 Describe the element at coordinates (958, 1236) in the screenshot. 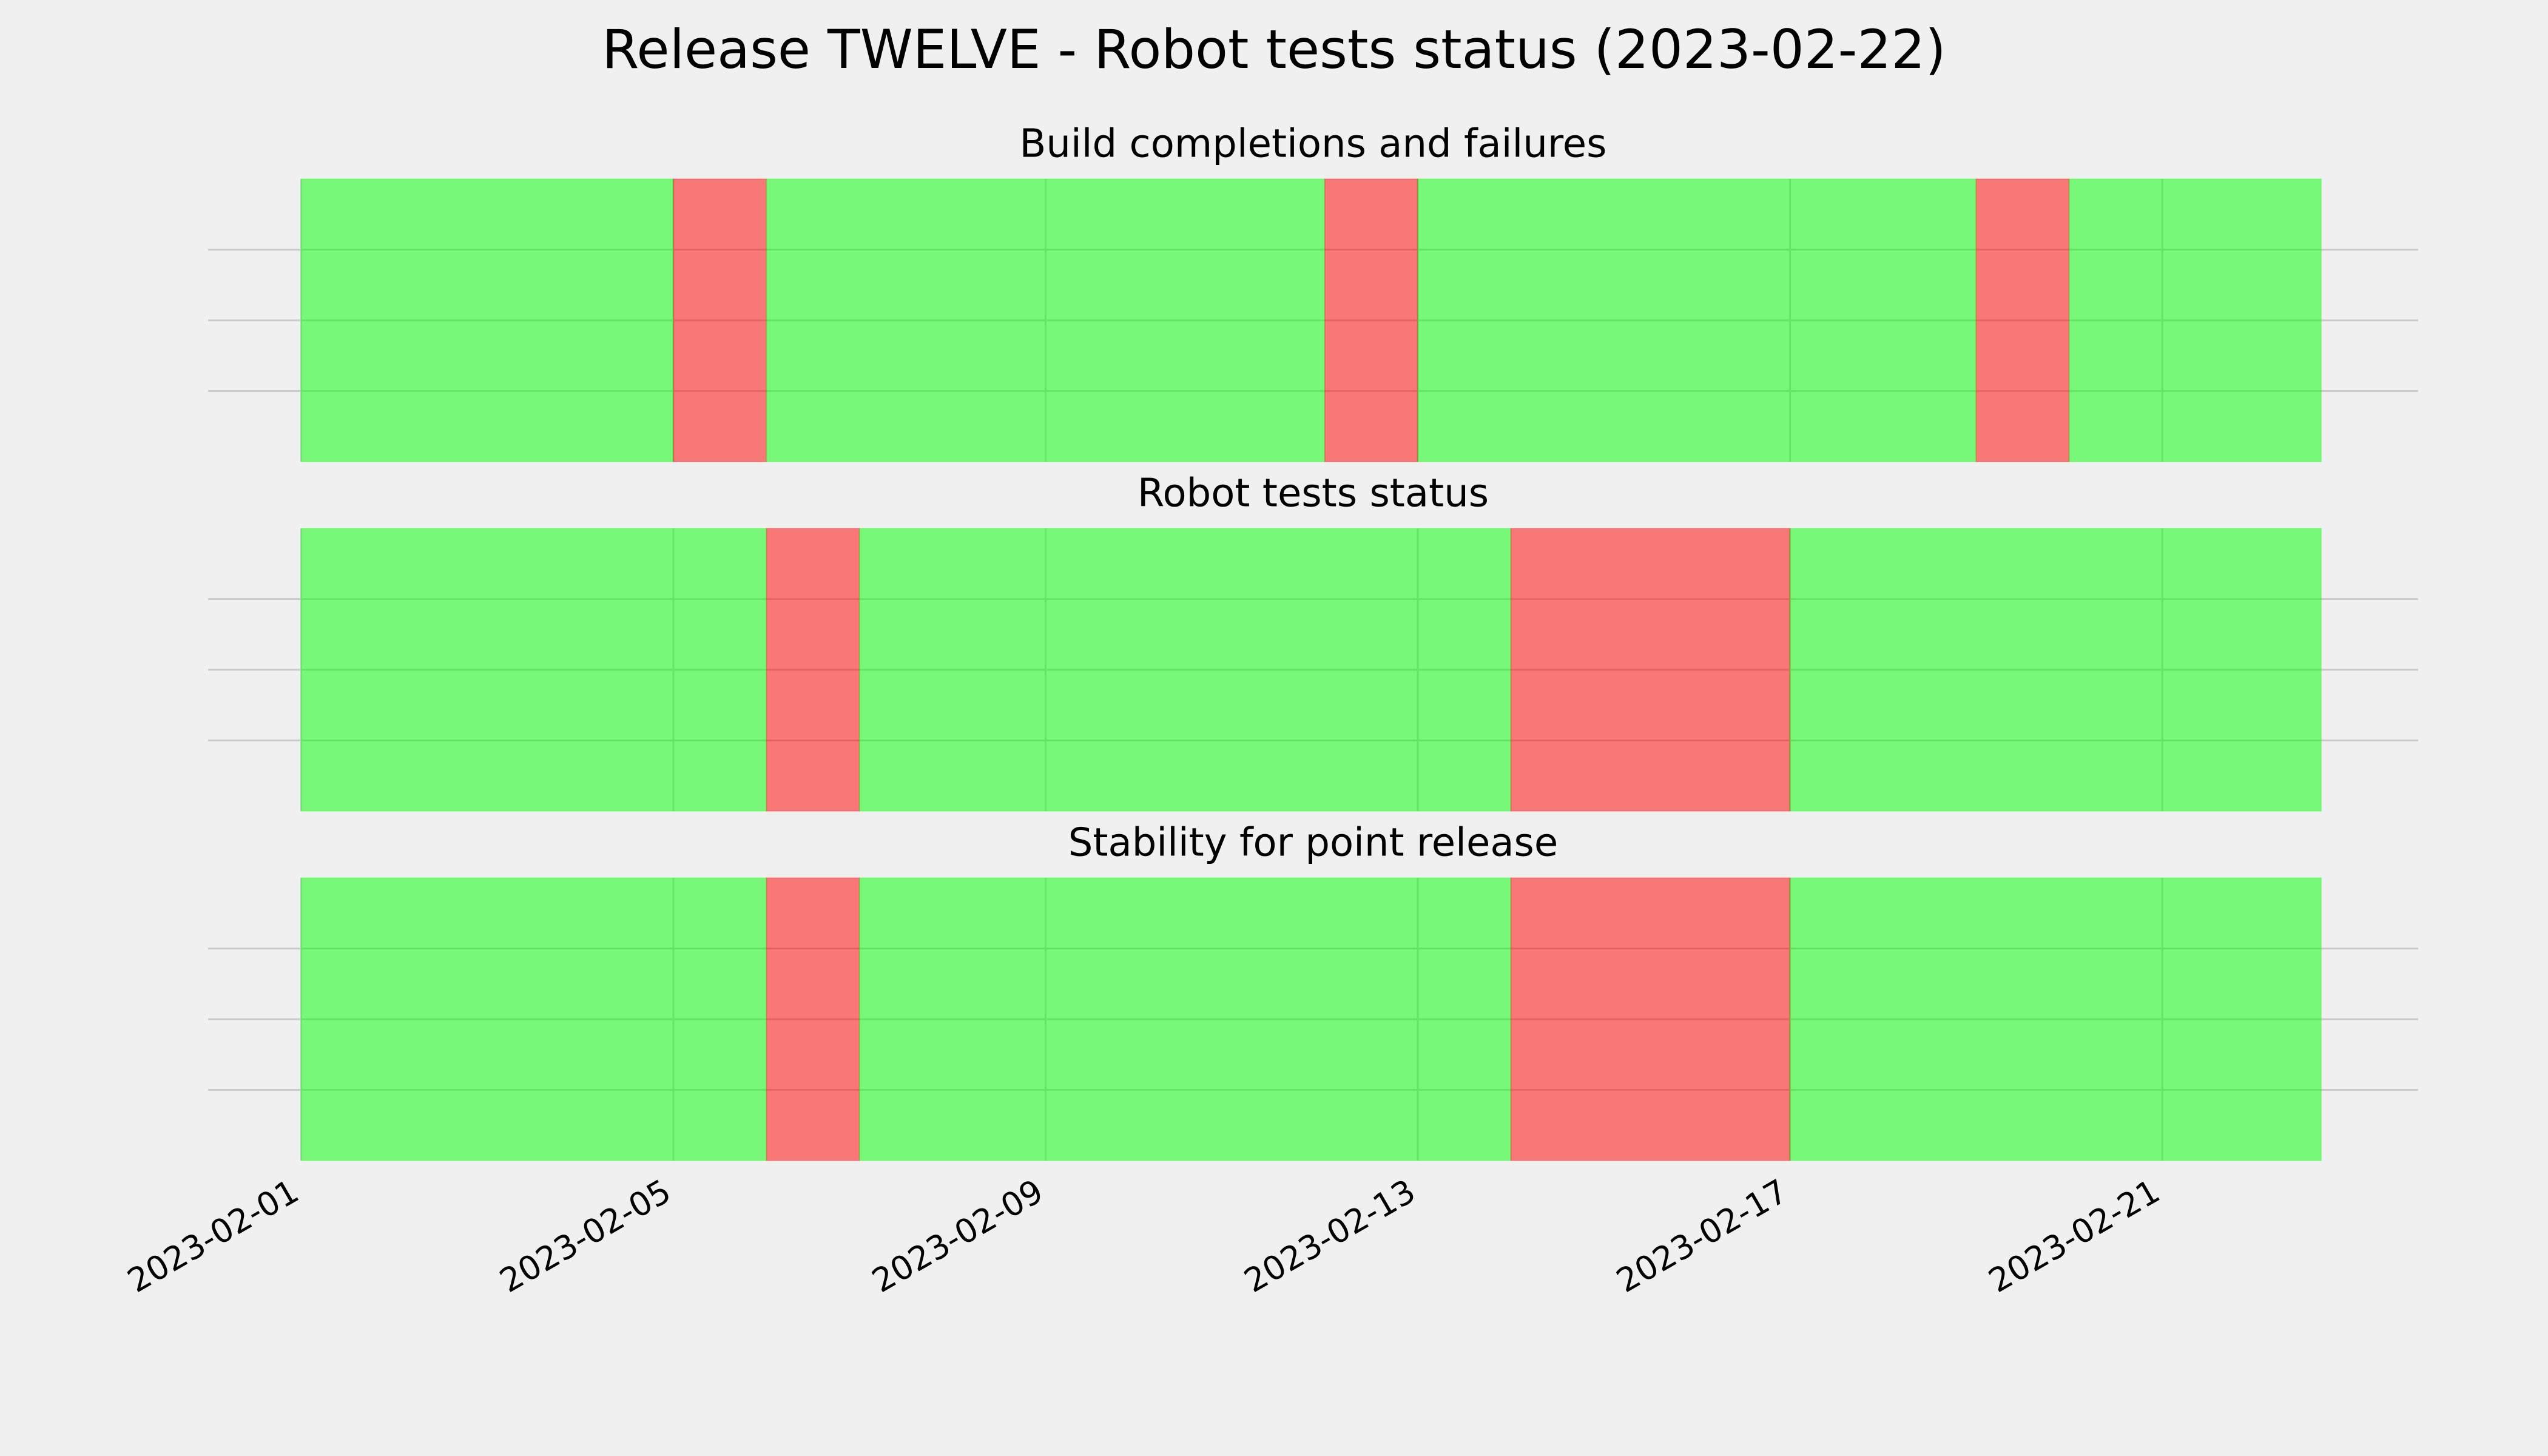

I see `x-tick-label: 2023-02-09` at that location.